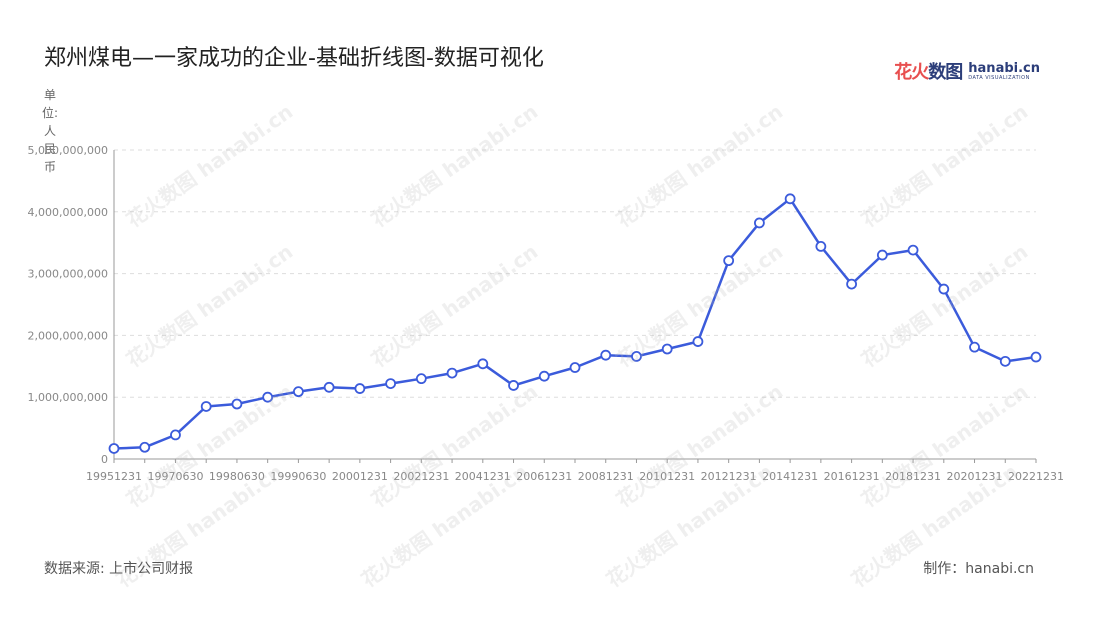 The image size is (1100, 620). What do you see at coordinates (104, 459) in the screenshot?
I see `y-tick-label: 0` at bounding box center [104, 459].